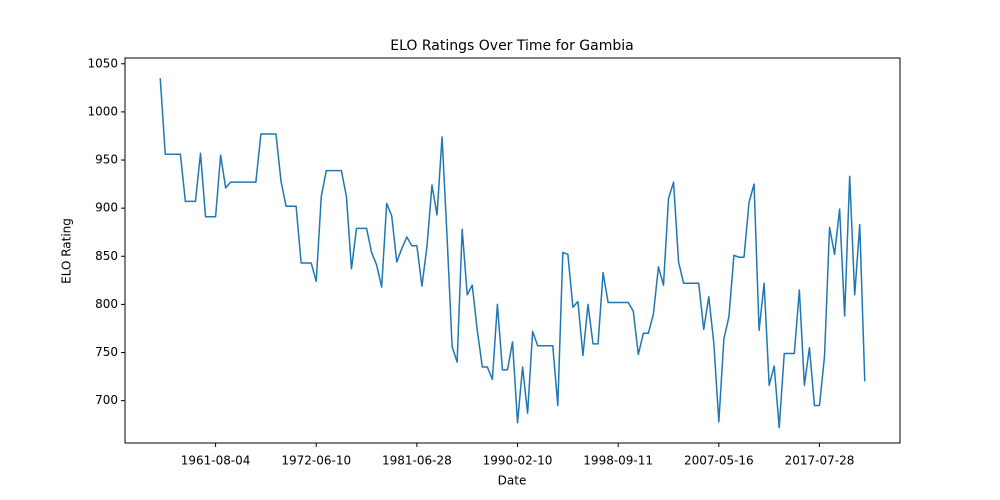  What do you see at coordinates (820, 461) in the screenshot?
I see `x-tick-label: 2017-07-28` at bounding box center [820, 461].